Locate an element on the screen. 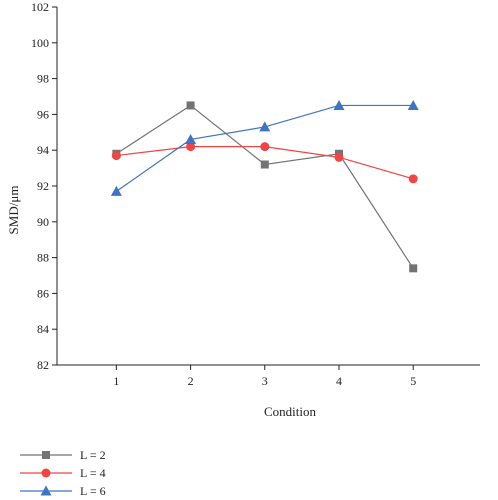 The width and height of the screenshot is (498, 500). y-tick-label: 100 is located at coordinates (40, 43).